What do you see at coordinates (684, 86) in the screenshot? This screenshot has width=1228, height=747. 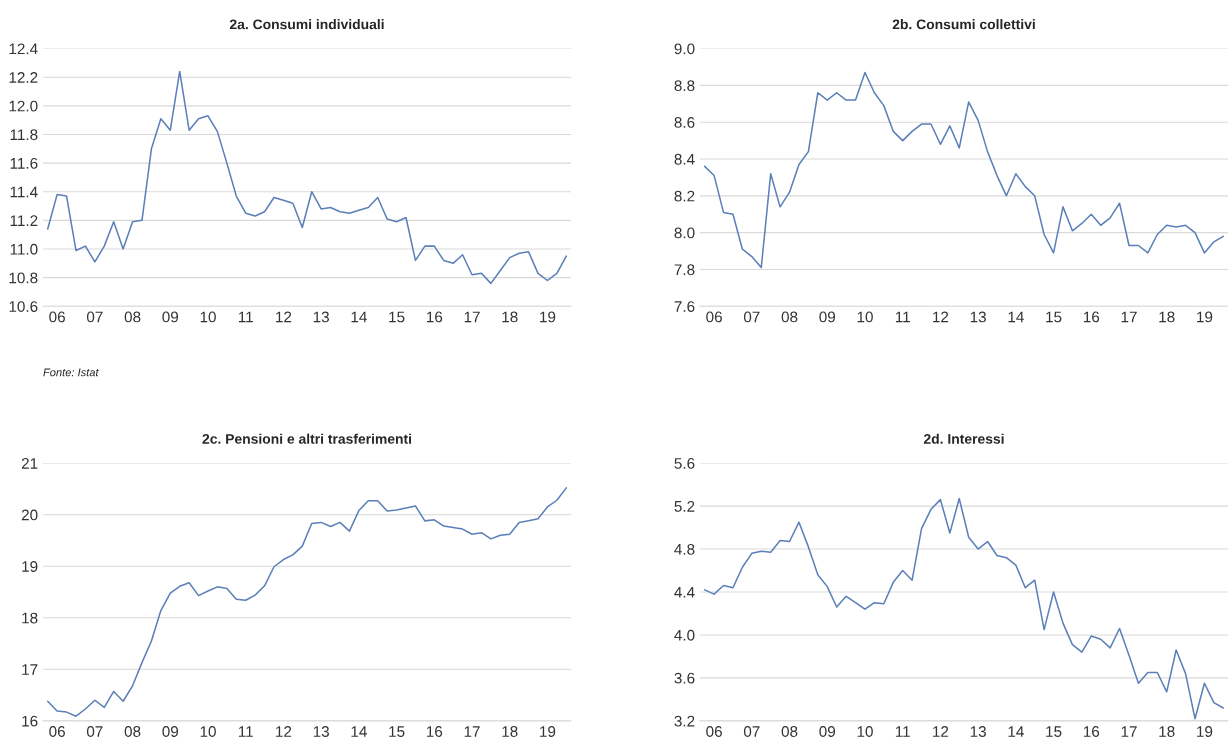 I see `y-tick-label: 8.8` at bounding box center [684, 86].